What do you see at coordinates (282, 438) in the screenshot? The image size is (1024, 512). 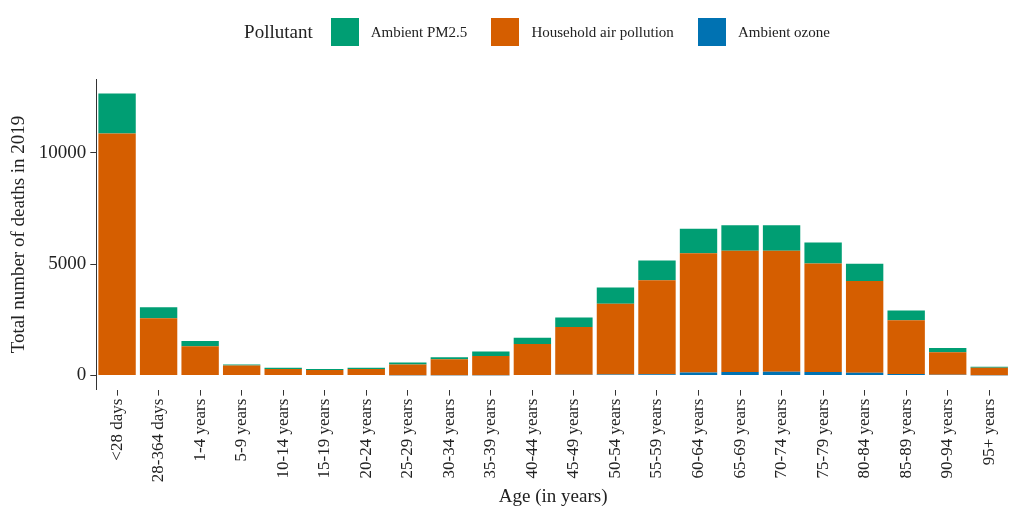 I see `x-tick-label: 10-14 years` at bounding box center [282, 438].